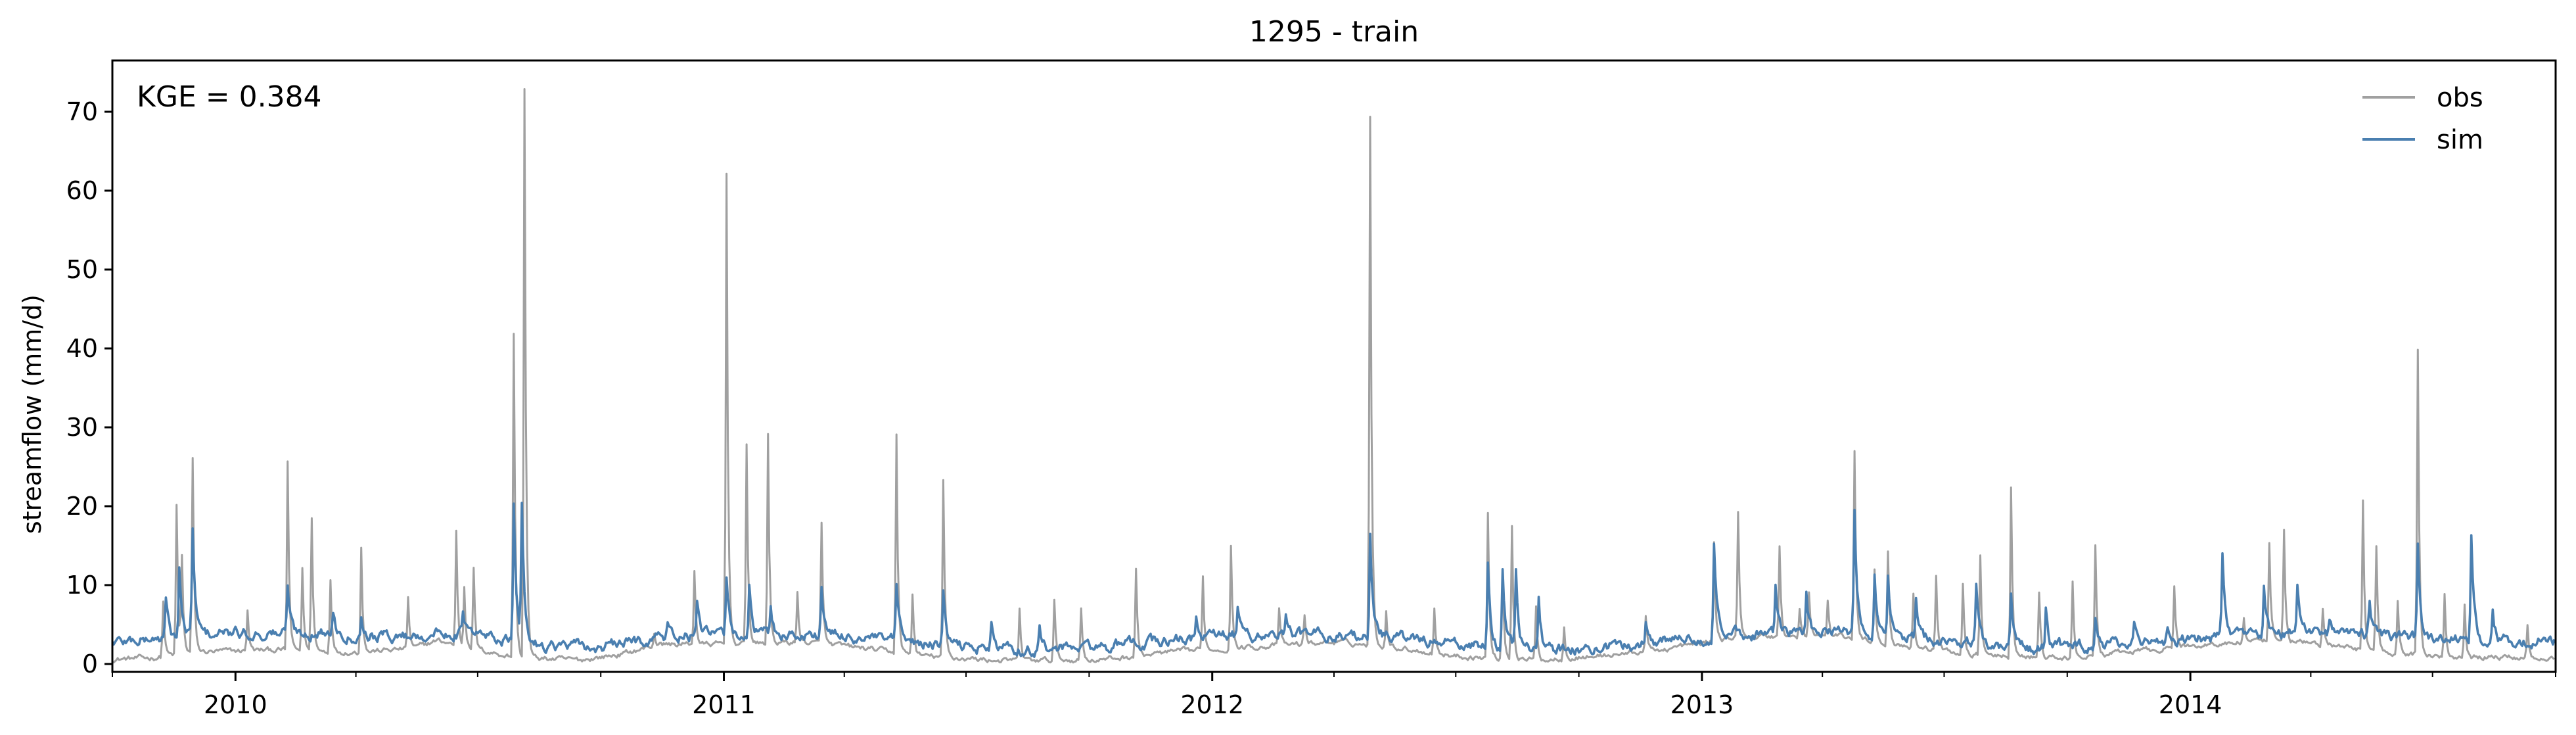 The image size is (2576, 735). What do you see at coordinates (2460, 140) in the screenshot?
I see `legend-label-sim: sim` at bounding box center [2460, 140].